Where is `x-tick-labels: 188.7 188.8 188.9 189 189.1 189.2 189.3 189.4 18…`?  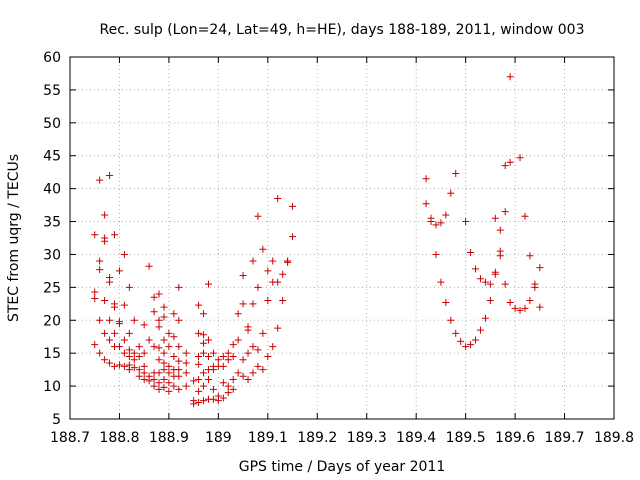
x-tick-labels: 188.7 188.8 188.9 189 189.1 189.2 189.3 189.4 18… is located at coordinates (342, 438).